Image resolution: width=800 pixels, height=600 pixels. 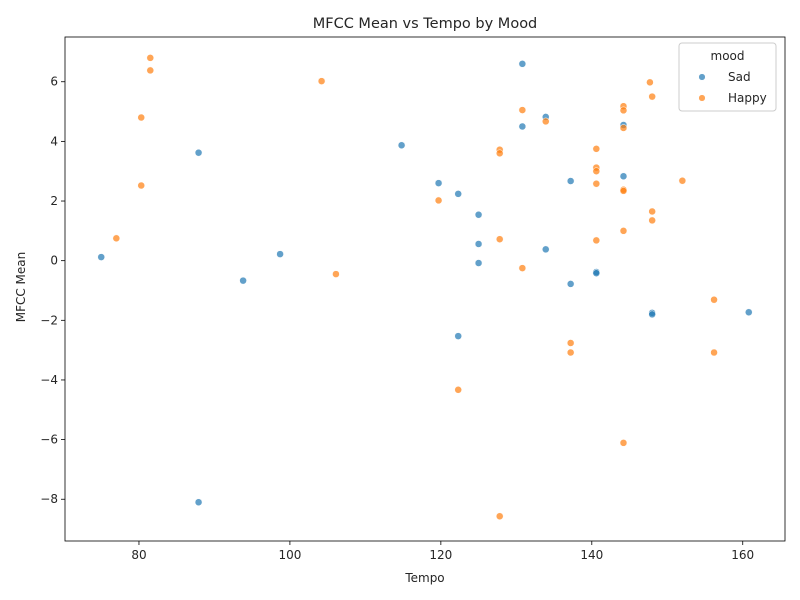 What do you see at coordinates (424, 578) in the screenshot?
I see `x-axis-title: Tempo` at bounding box center [424, 578].